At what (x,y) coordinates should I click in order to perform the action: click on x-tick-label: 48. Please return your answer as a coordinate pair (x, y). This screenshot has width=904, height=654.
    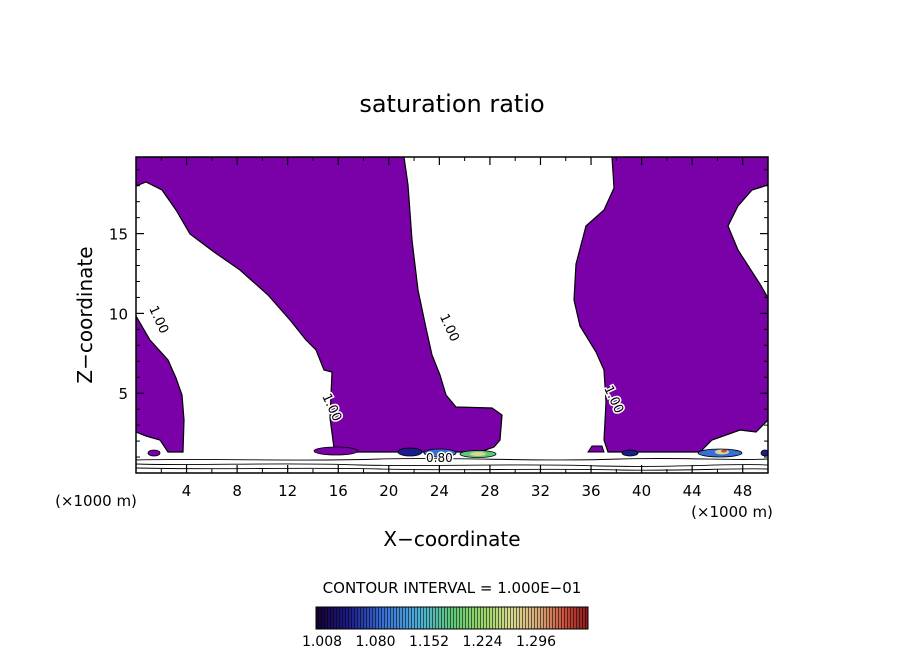
    Looking at the image, I should click on (742, 491).